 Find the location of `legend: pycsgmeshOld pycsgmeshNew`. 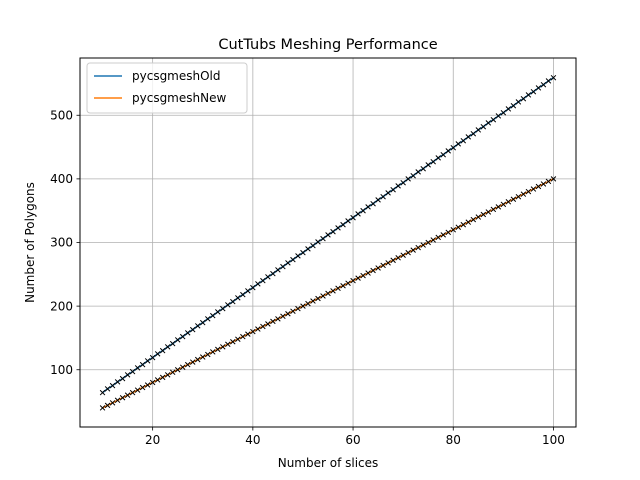

legend: pycsgmeshOld pycsgmeshNew is located at coordinates (167, 88).